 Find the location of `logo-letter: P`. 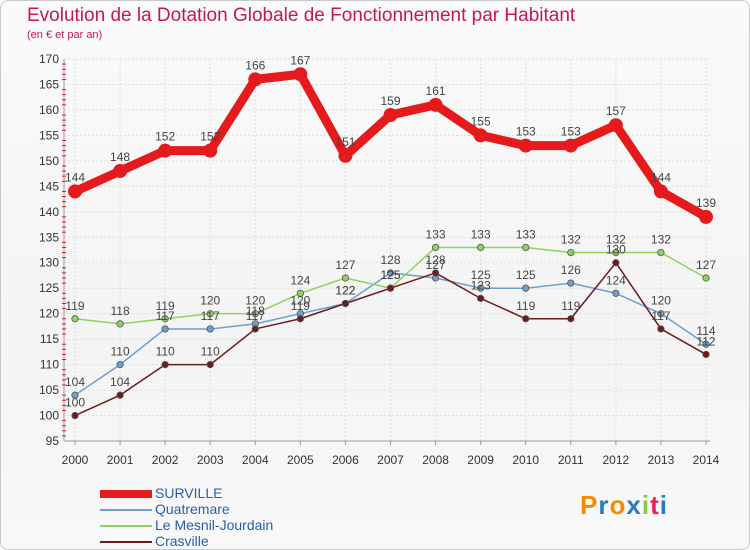

logo-letter: P is located at coordinates (589, 505).